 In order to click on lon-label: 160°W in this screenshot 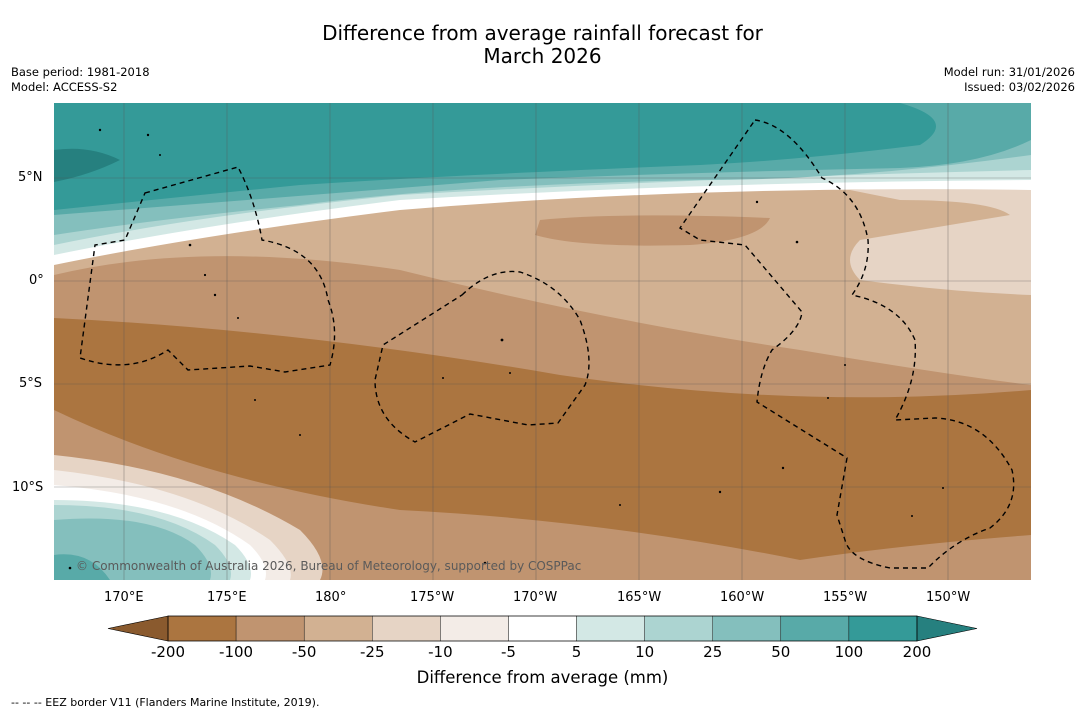, I will do `click(742, 597)`.